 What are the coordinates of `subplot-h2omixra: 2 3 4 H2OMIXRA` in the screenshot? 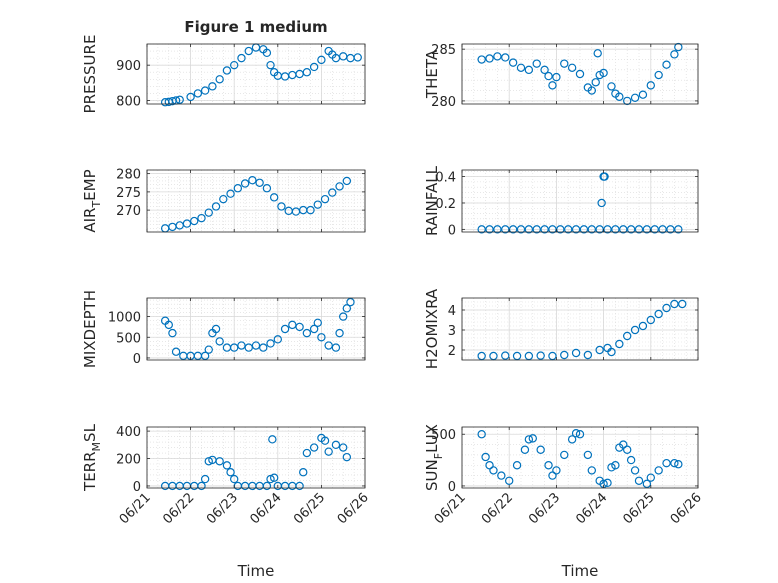 It's located at (561, 328).